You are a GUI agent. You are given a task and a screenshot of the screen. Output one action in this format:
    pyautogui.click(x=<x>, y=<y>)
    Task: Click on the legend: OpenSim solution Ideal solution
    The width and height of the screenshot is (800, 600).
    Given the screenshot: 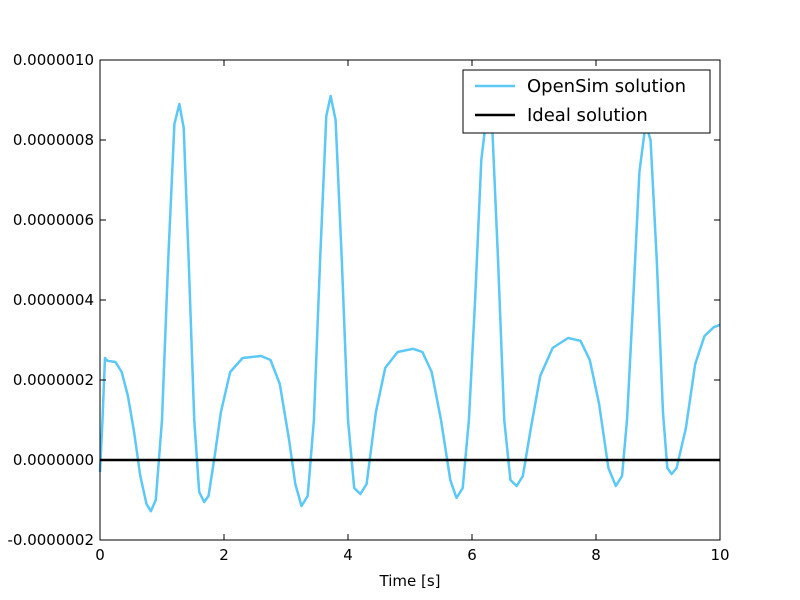 What is the action you would take?
    pyautogui.click(x=586, y=101)
    